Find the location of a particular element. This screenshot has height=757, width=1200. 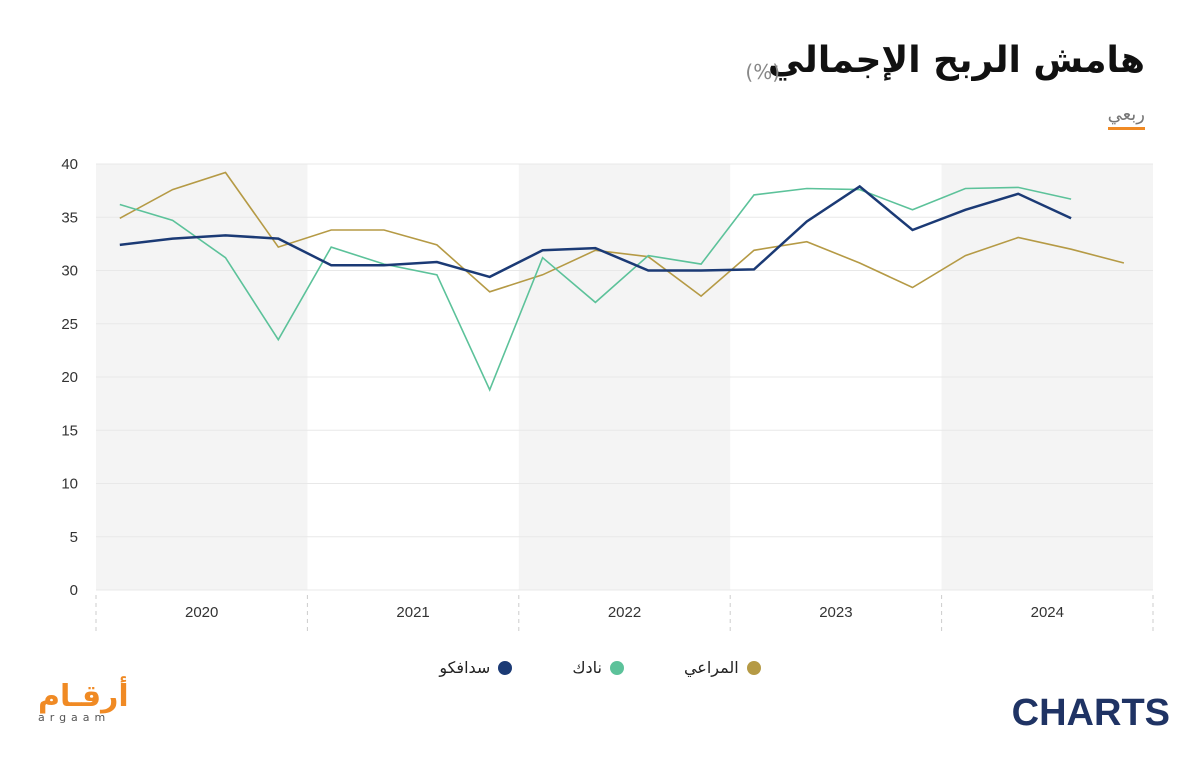

y-tick-label: 30 is located at coordinates (69, 271).